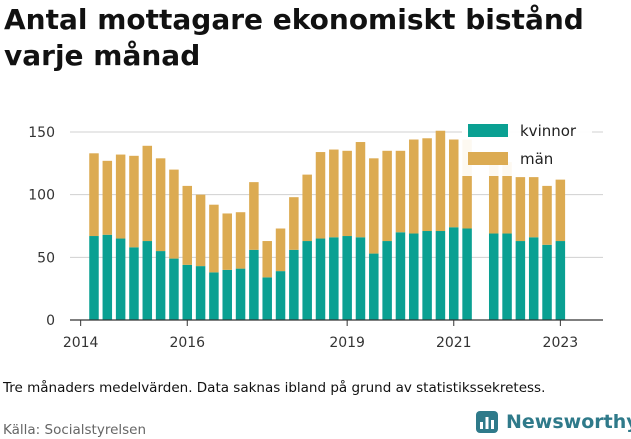 The height and width of the screenshot is (439, 631). I want to click on bar-chart-logo-icon, so click(487, 422).